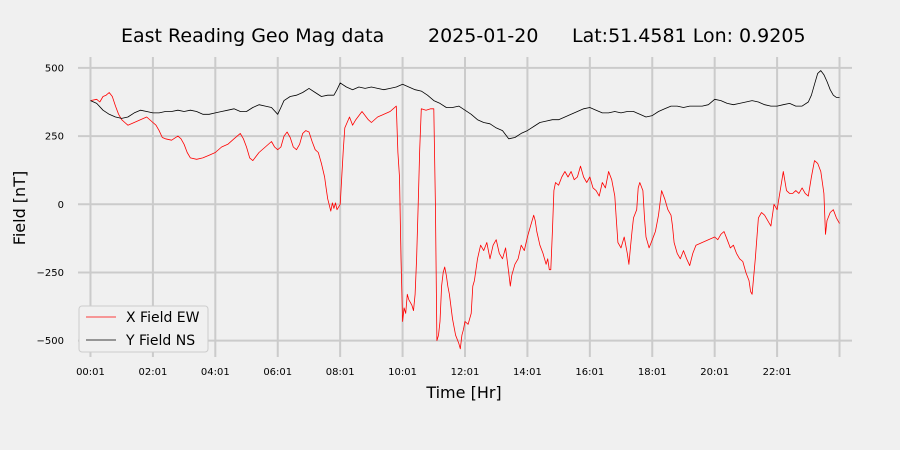 This screenshot has height=450, width=900. I want to click on legend-box, so click(143, 329).